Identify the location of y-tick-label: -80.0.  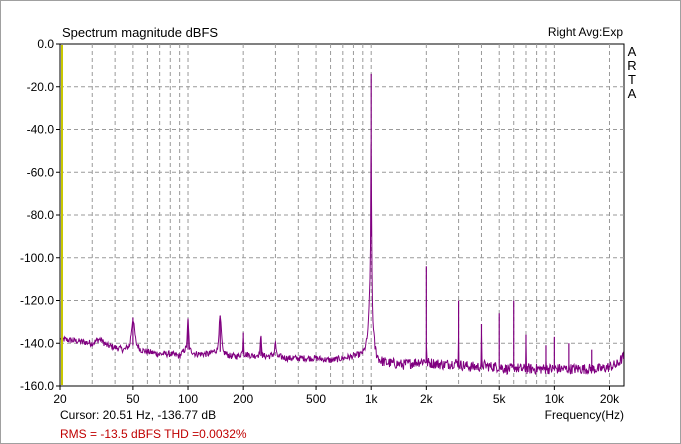
(41, 215).